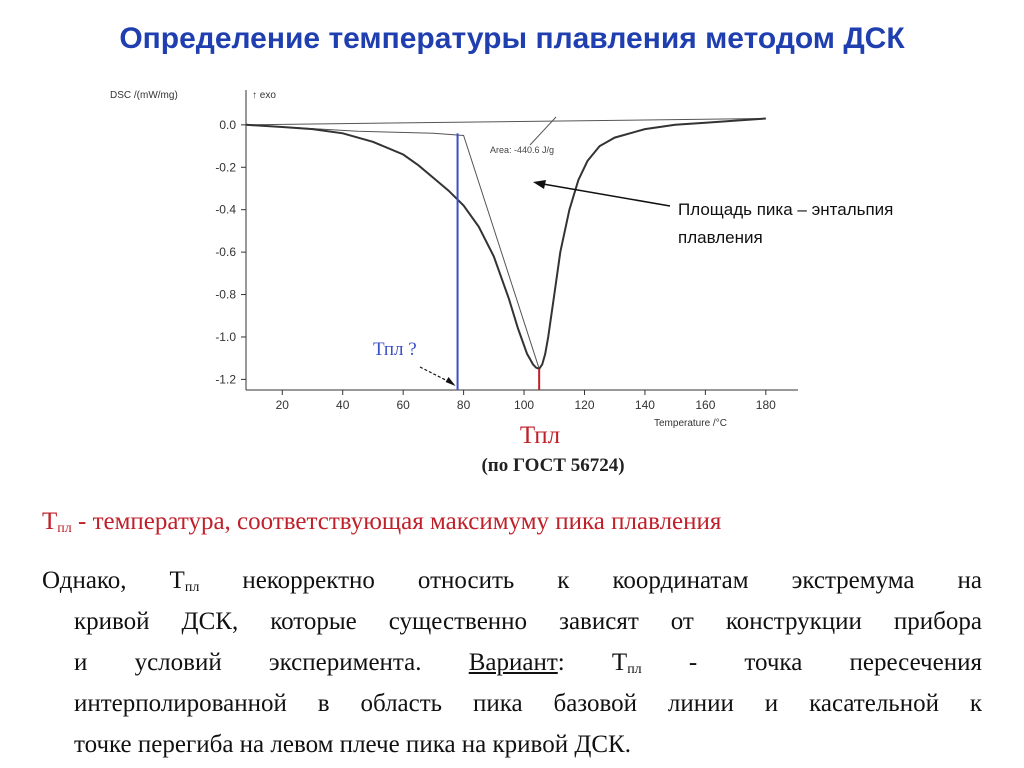  Describe the element at coordinates (225, 167) in the screenshot. I see `y-tick-label: -0.2` at that location.